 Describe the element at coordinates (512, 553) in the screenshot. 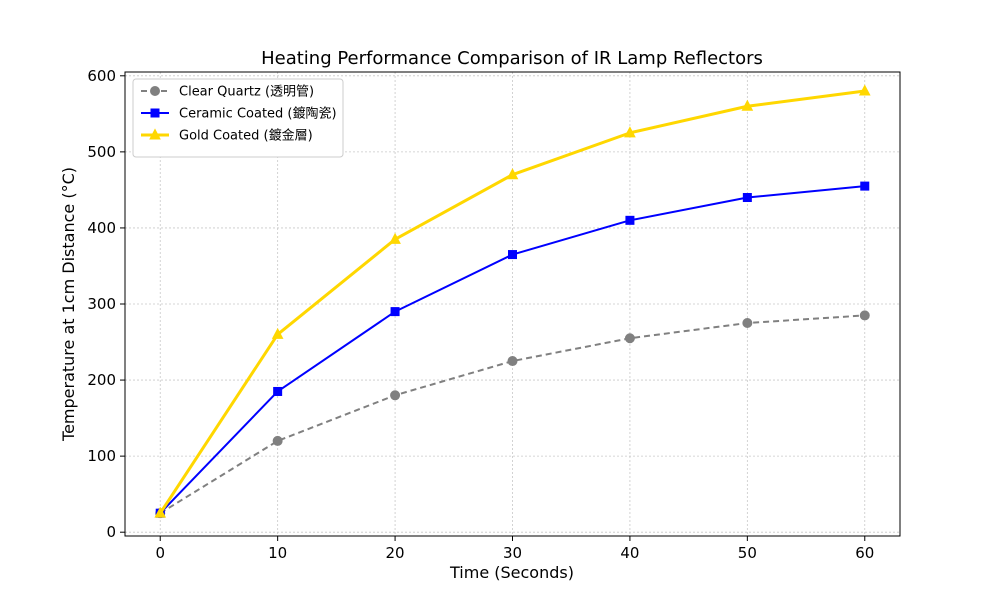

I see `x-tick-label: 30` at that location.